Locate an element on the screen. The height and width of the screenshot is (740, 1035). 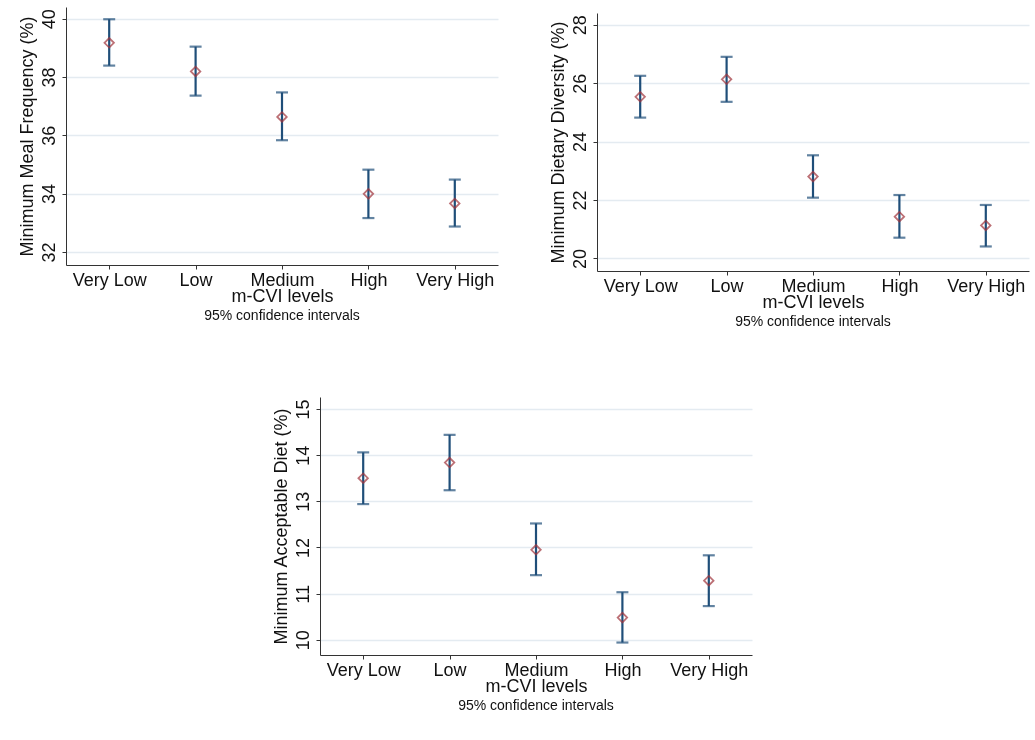
y-tick-label: 10 is located at coordinates (302, 640).